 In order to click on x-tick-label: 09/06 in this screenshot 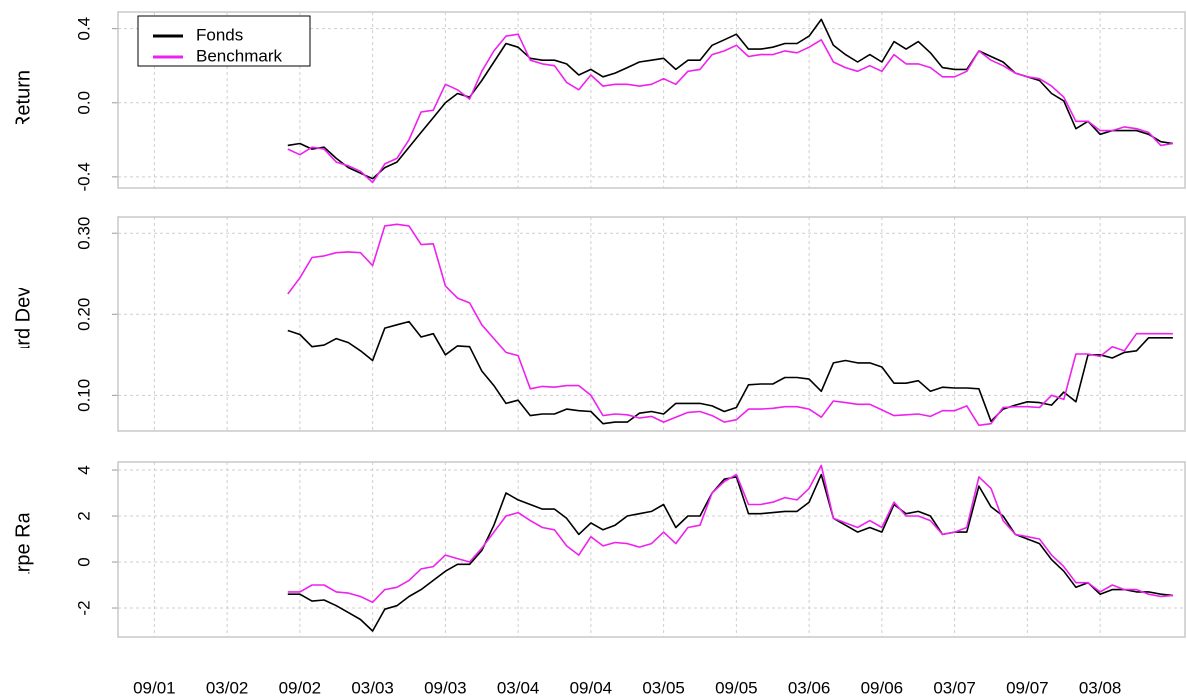, I will do `click(882, 687)`.